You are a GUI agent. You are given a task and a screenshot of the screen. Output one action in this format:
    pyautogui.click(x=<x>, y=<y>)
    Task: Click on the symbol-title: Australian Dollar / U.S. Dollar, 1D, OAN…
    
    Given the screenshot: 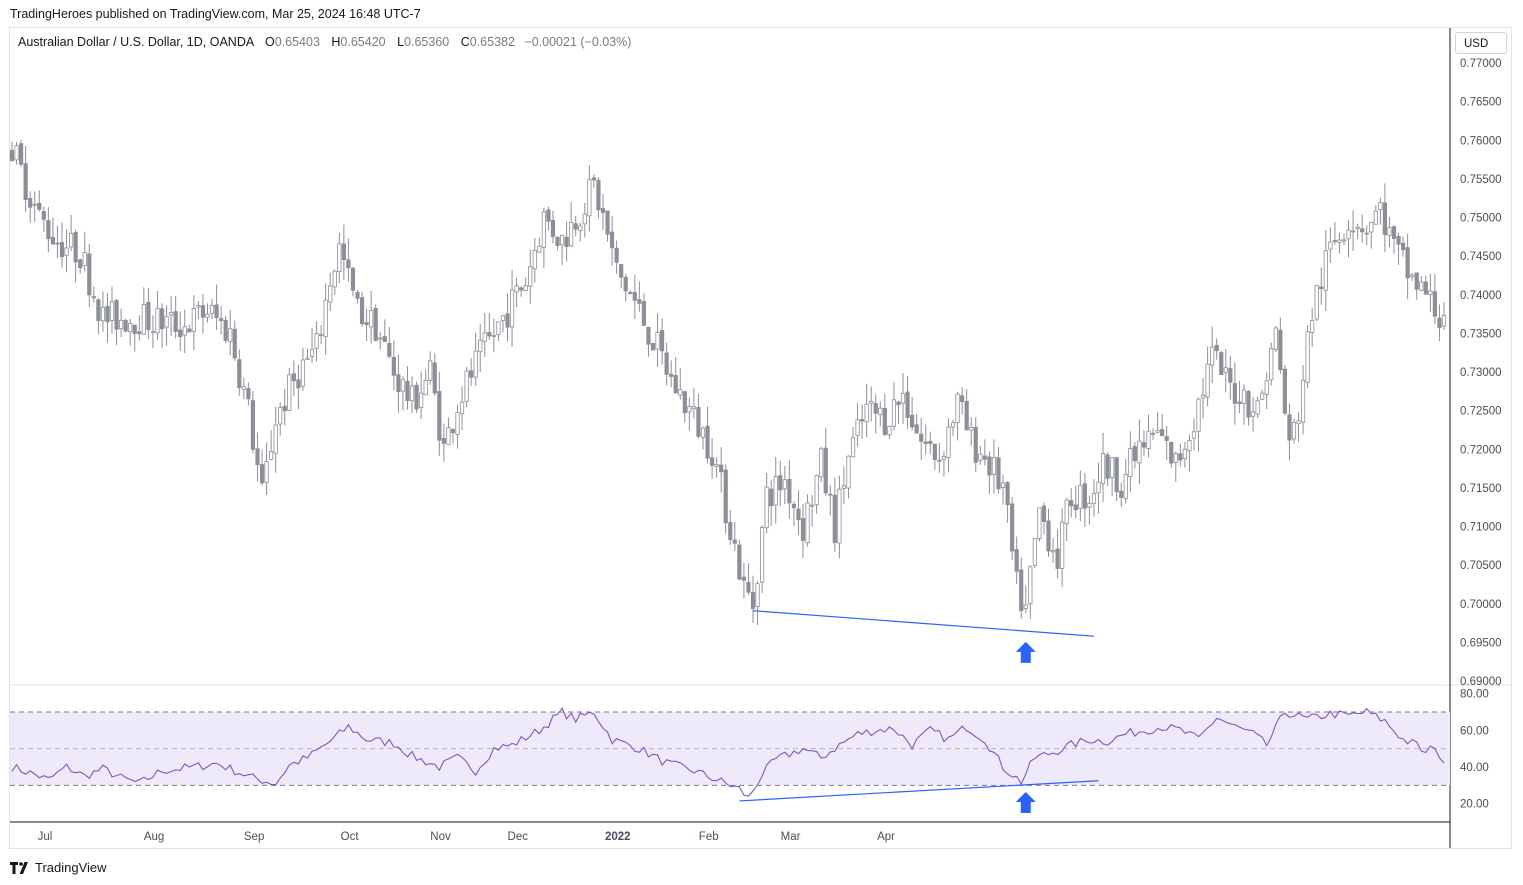 What is the action you would take?
    pyautogui.click(x=136, y=42)
    